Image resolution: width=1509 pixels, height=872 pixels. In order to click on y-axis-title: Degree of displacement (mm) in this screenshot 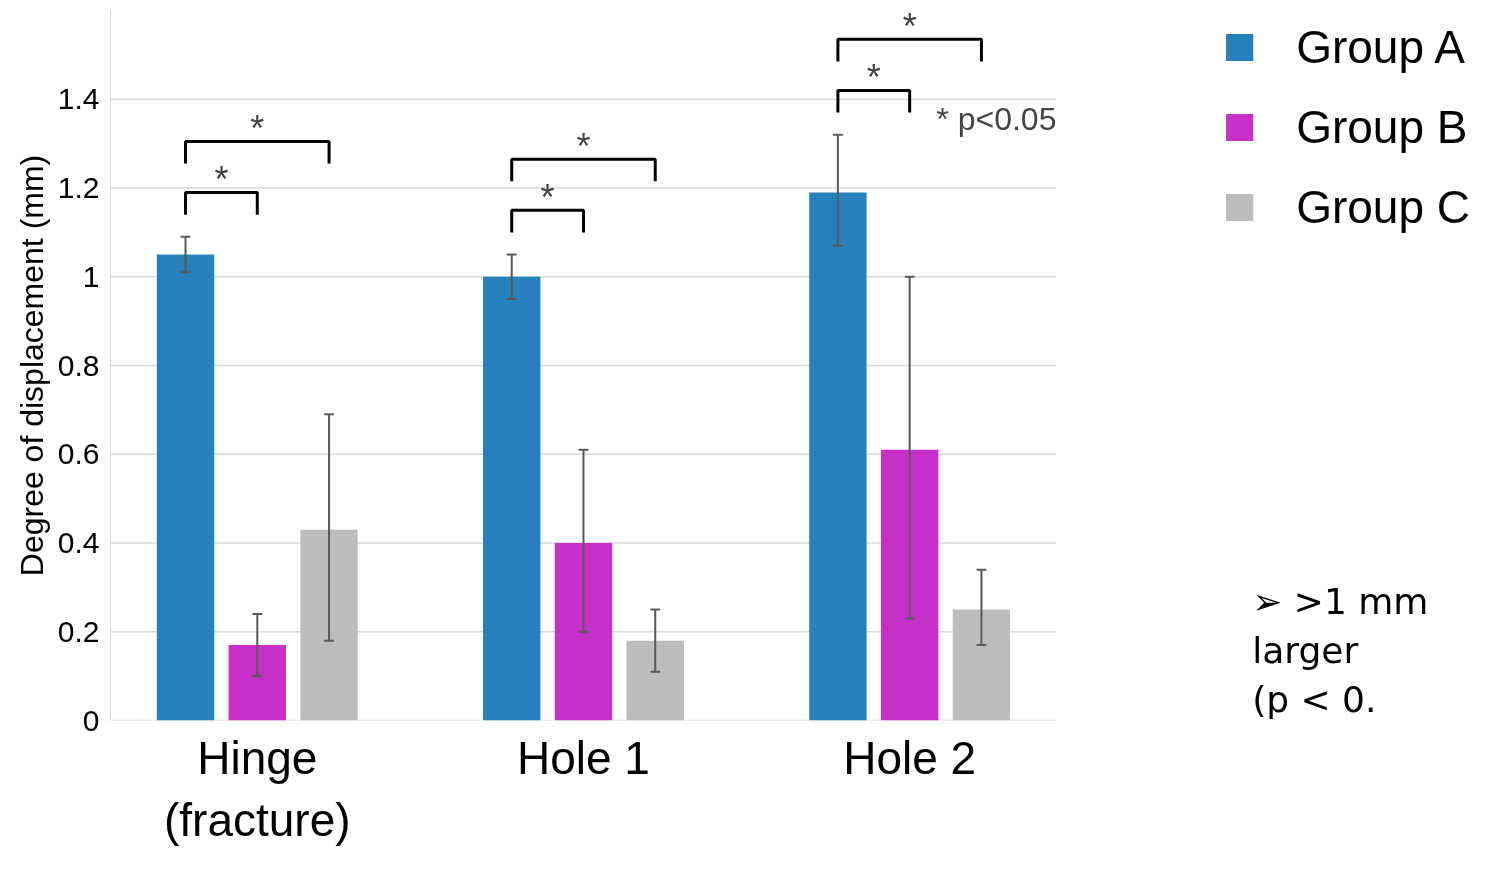, I will do `click(31, 365)`.